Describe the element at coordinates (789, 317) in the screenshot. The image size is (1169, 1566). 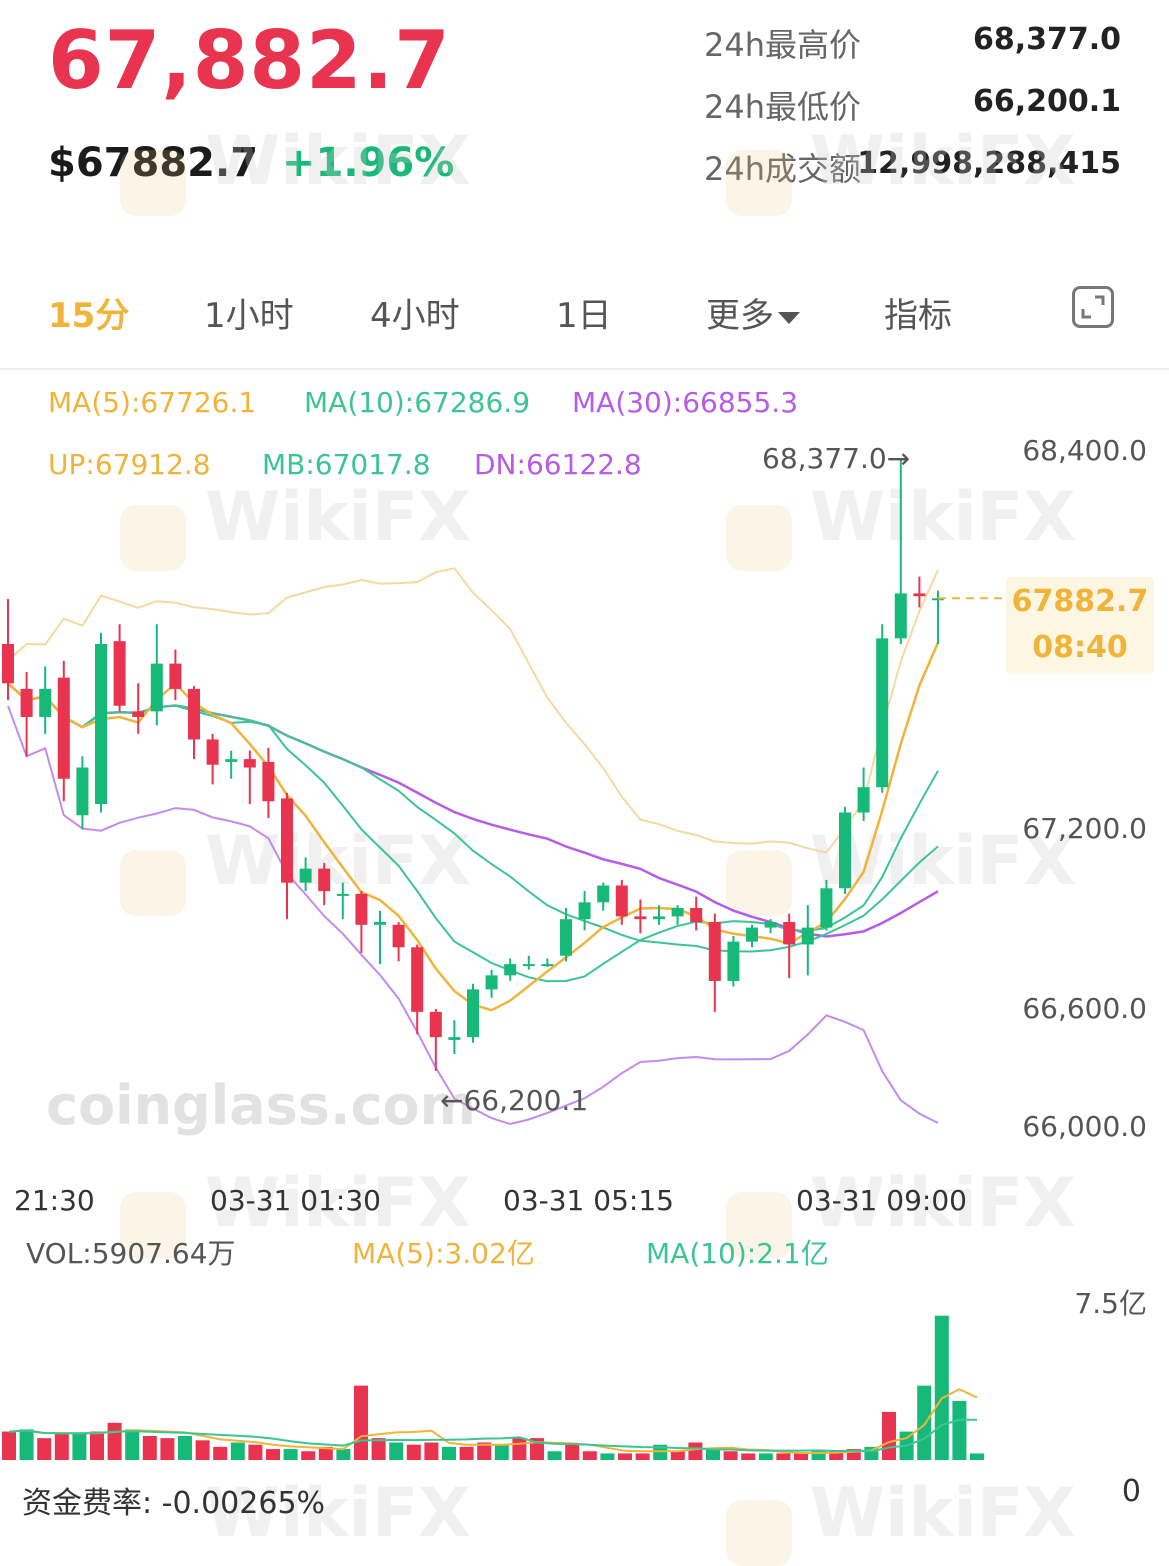
I see `caret-down-icon` at that location.